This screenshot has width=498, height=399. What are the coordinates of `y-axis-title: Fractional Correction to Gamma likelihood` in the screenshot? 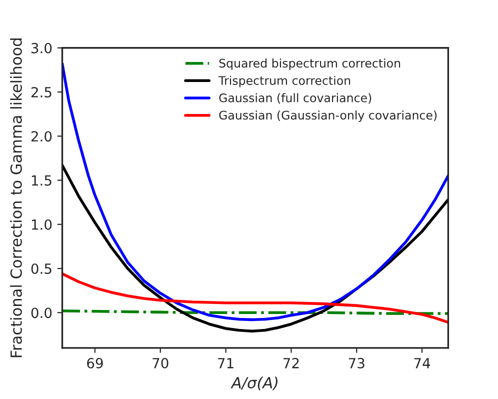 It's located at (16, 198).